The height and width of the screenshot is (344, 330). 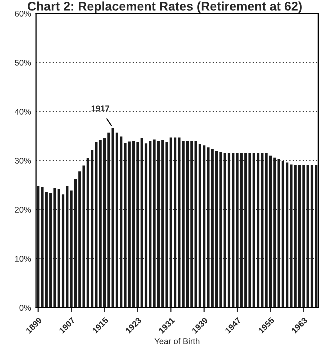 What do you see at coordinates (177, 341) in the screenshot?
I see `x-axis-title: Year of Birth` at bounding box center [177, 341].